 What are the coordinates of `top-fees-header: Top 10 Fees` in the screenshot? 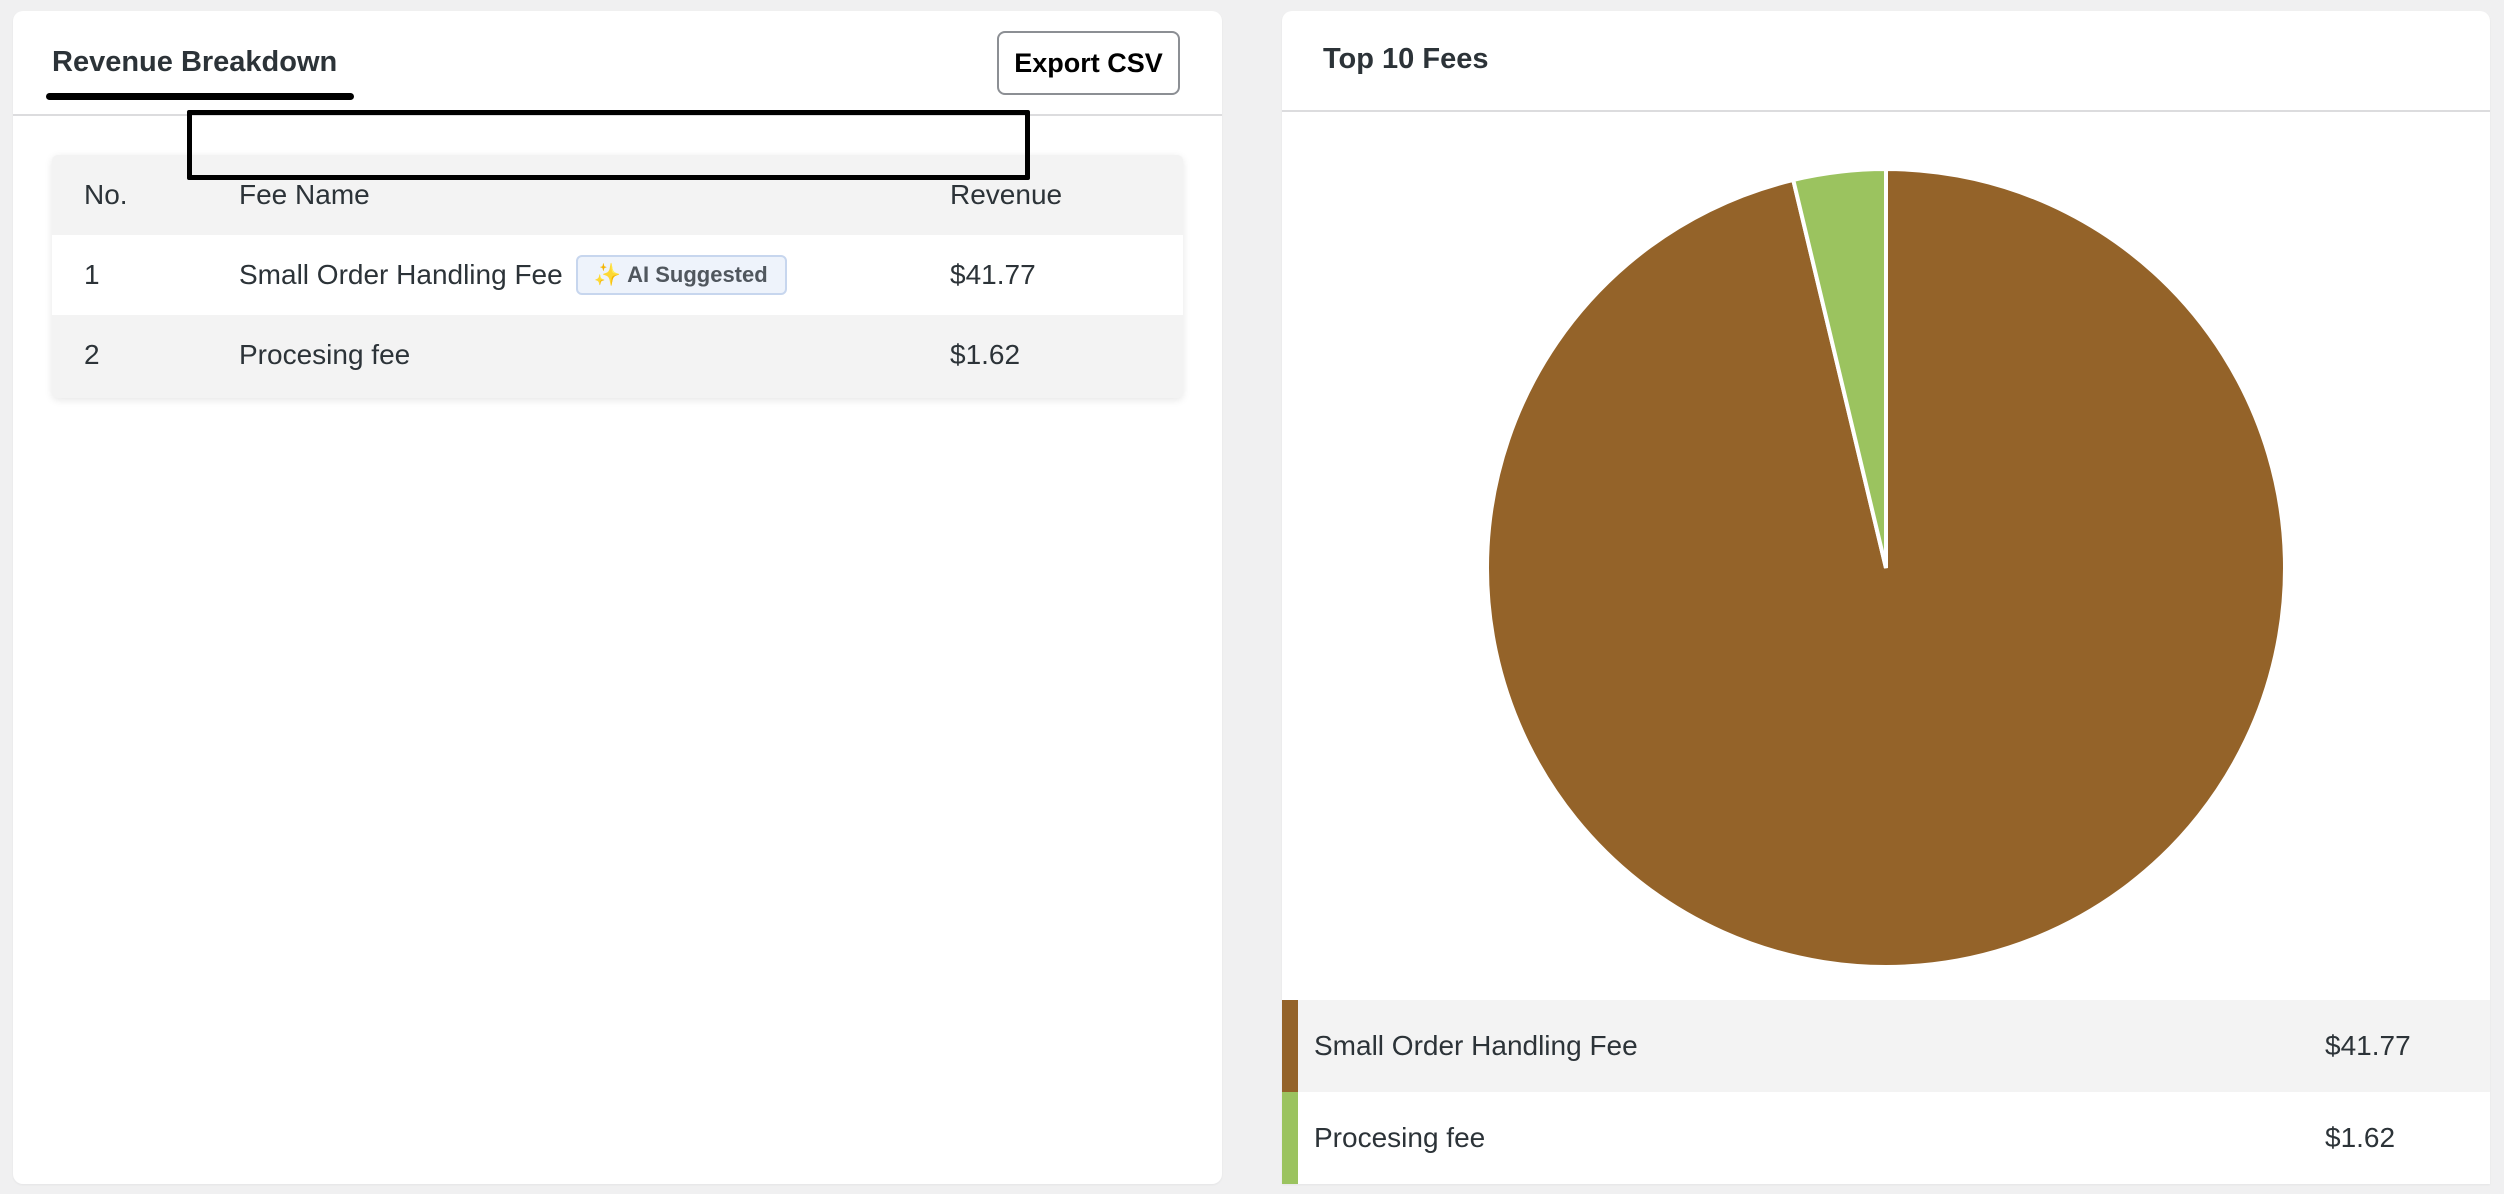 It's located at (1886, 61).